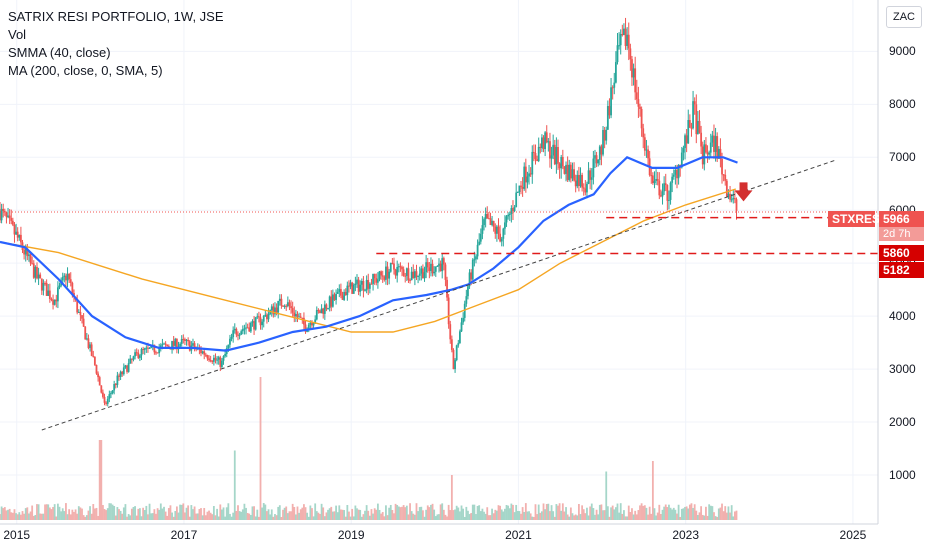 This screenshot has height=550, width=932. What do you see at coordinates (902, 475) in the screenshot?
I see `price-tick-label: 1000` at bounding box center [902, 475].